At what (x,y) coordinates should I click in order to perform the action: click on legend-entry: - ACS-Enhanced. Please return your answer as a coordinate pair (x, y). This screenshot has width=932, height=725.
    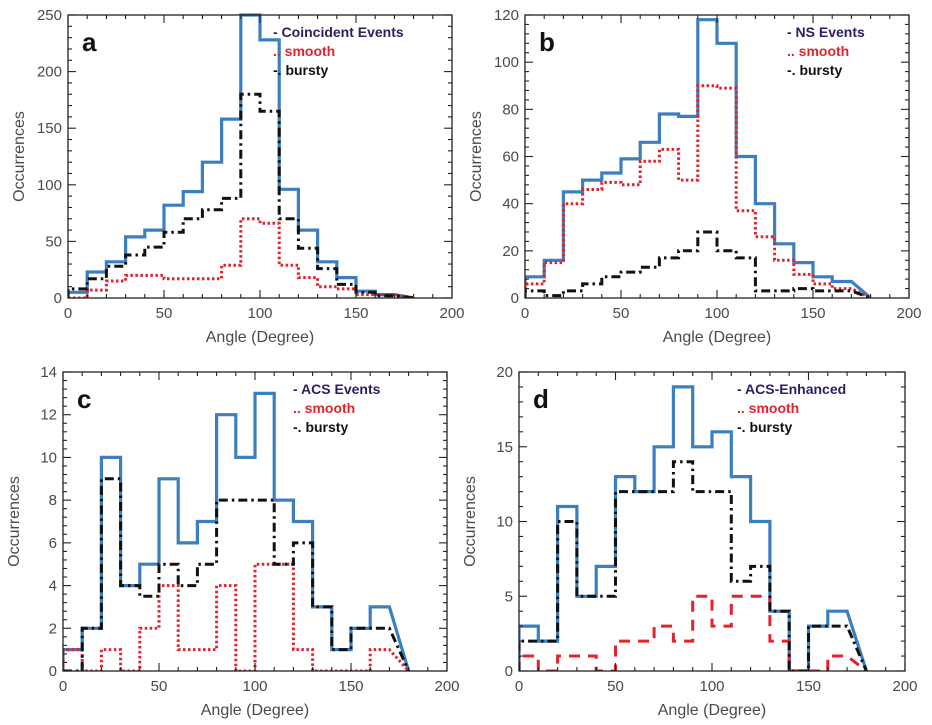
    Looking at the image, I should click on (791, 389).